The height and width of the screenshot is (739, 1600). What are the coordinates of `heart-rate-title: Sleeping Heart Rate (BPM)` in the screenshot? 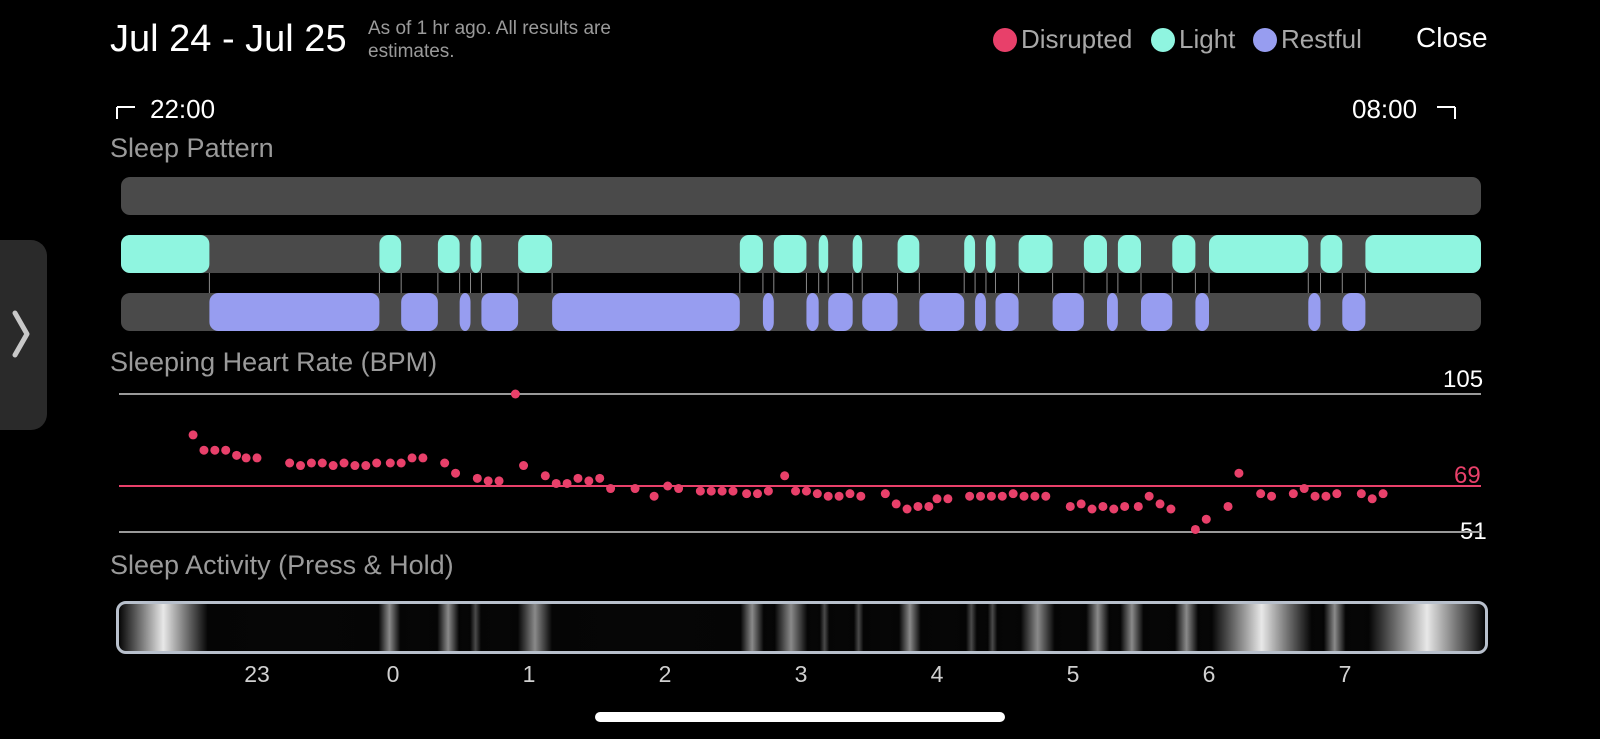 It's located at (274, 362).